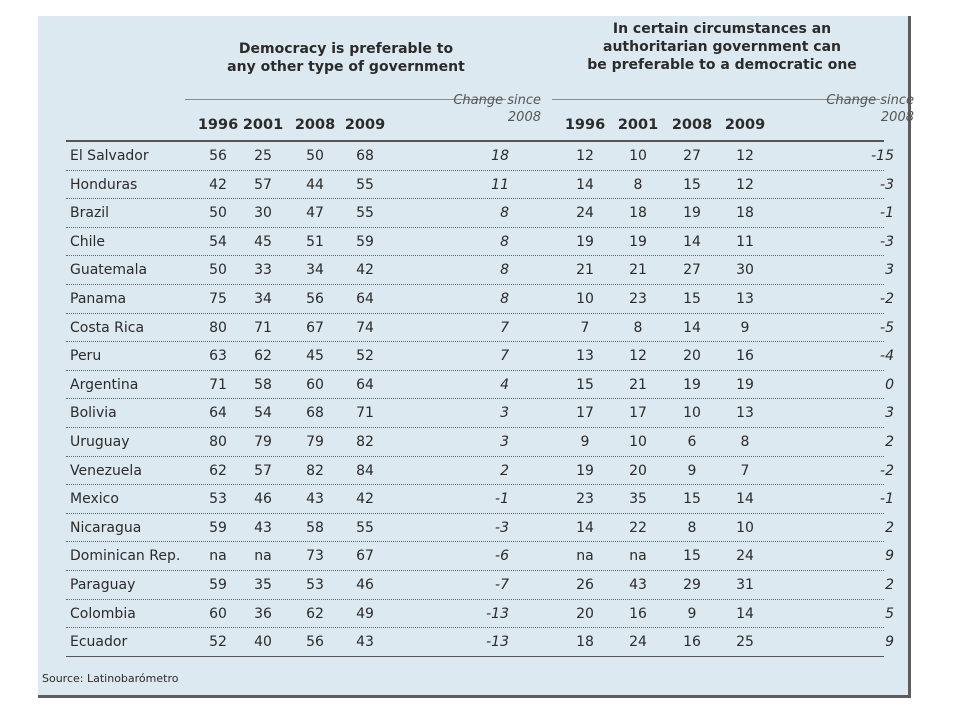 The height and width of the screenshot is (720, 960). Describe the element at coordinates (504, 213) in the screenshot. I see `change-cell: 8` at that location.